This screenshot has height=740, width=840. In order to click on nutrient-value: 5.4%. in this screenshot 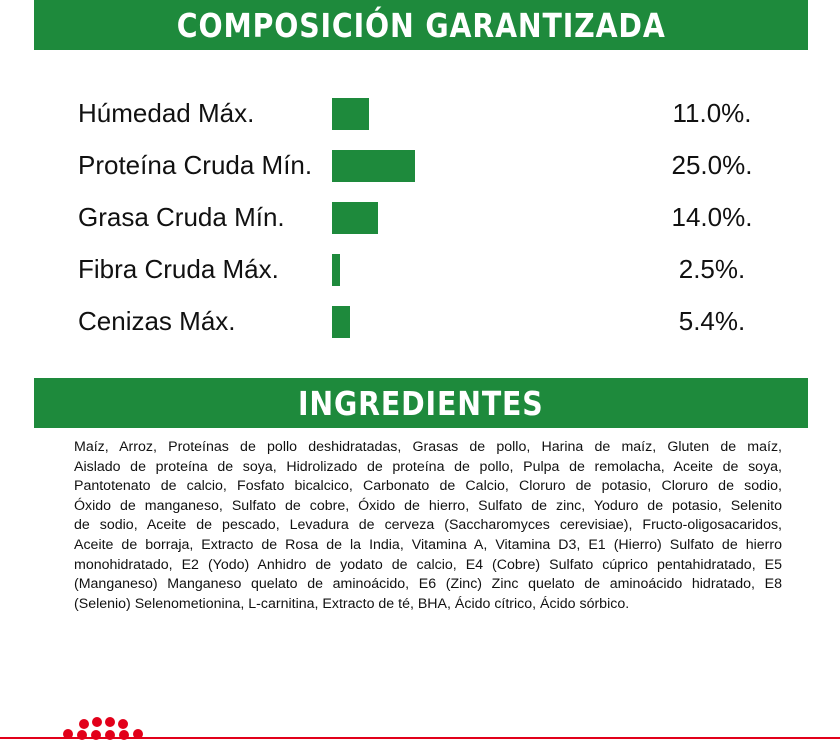, I will do `click(712, 321)`.